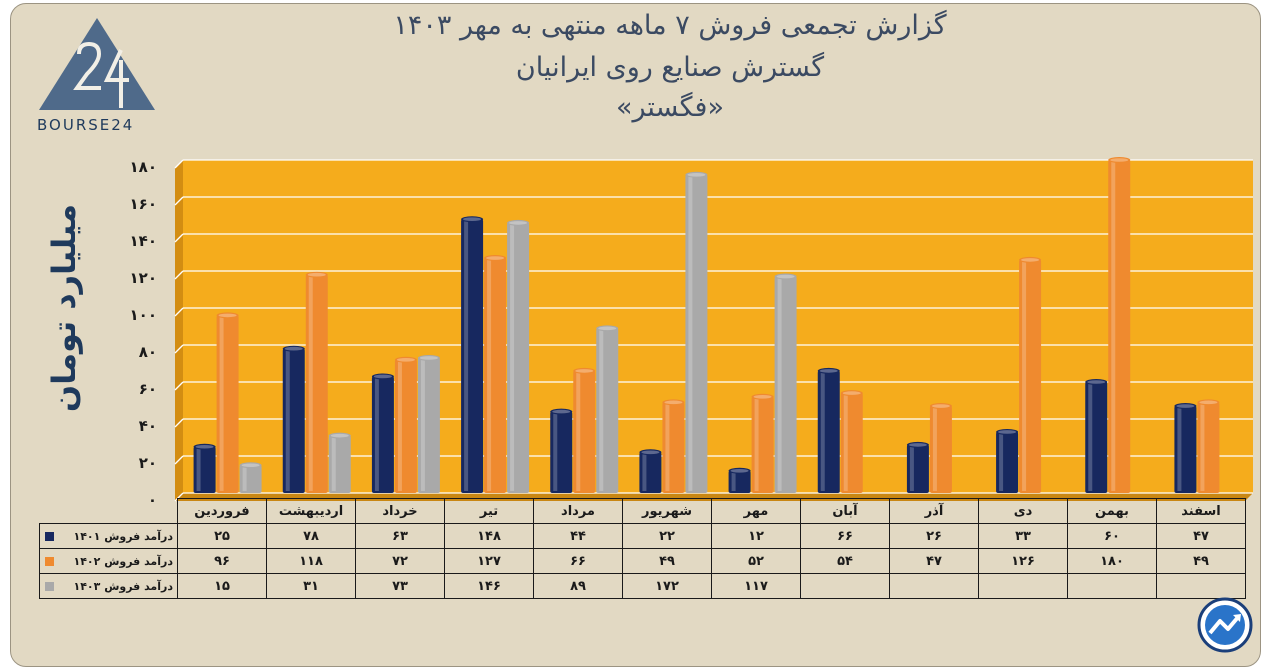 The height and width of the screenshot is (669, 1271). Describe the element at coordinates (86, 125) in the screenshot. I see `logo-text: BOURSE24` at that location.